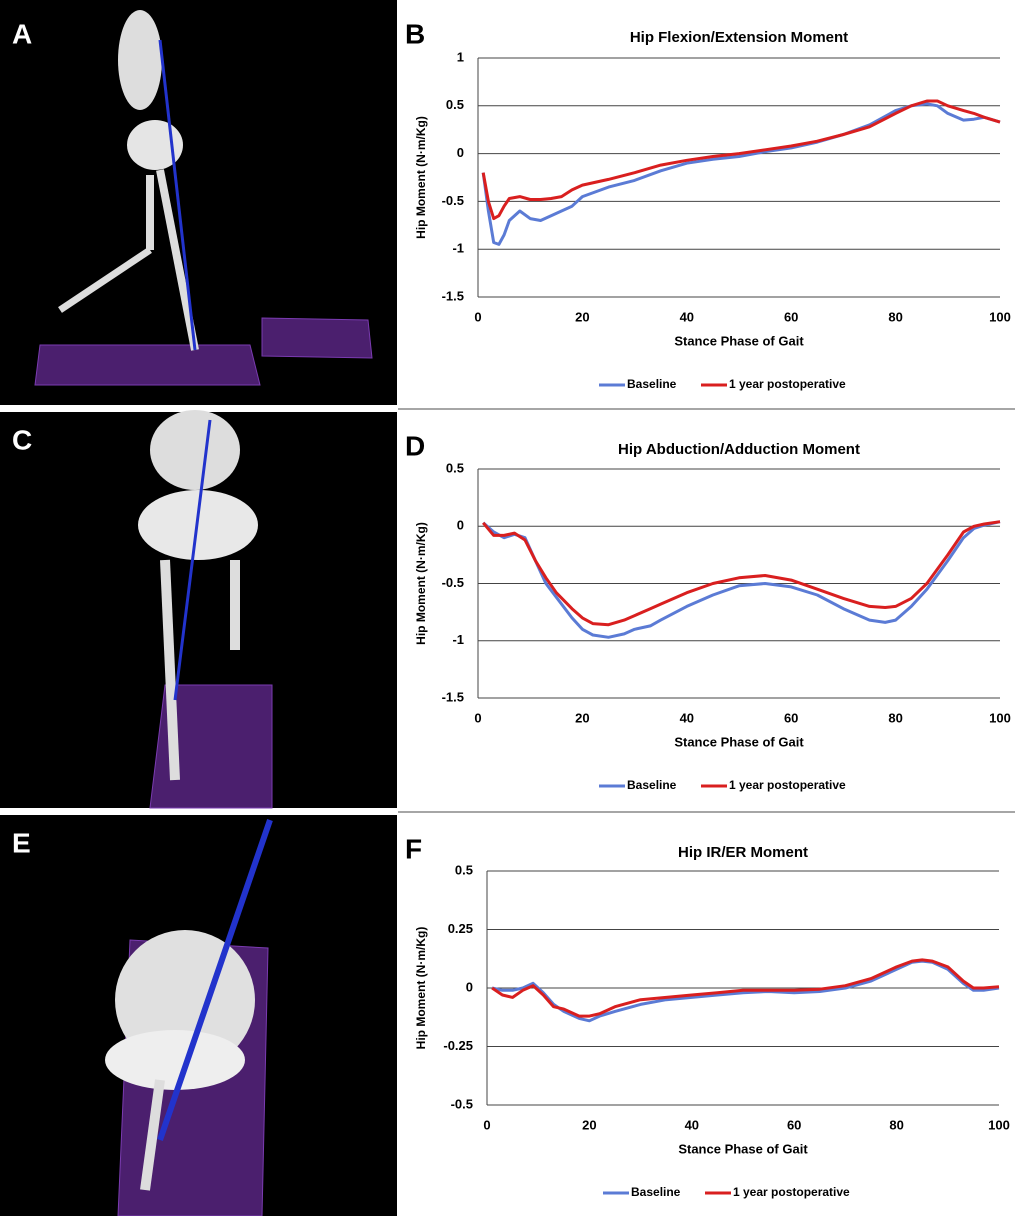 This screenshot has width=1015, height=1216. What do you see at coordinates (415, 33) in the screenshot?
I see `panel-letter: B` at bounding box center [415, 33].